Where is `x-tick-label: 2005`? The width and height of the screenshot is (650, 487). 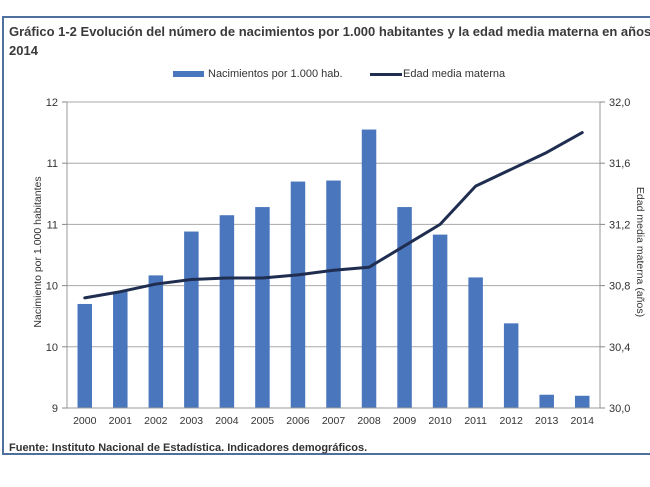 x-tick-label: 2005 is located at coordinates (263, 421).